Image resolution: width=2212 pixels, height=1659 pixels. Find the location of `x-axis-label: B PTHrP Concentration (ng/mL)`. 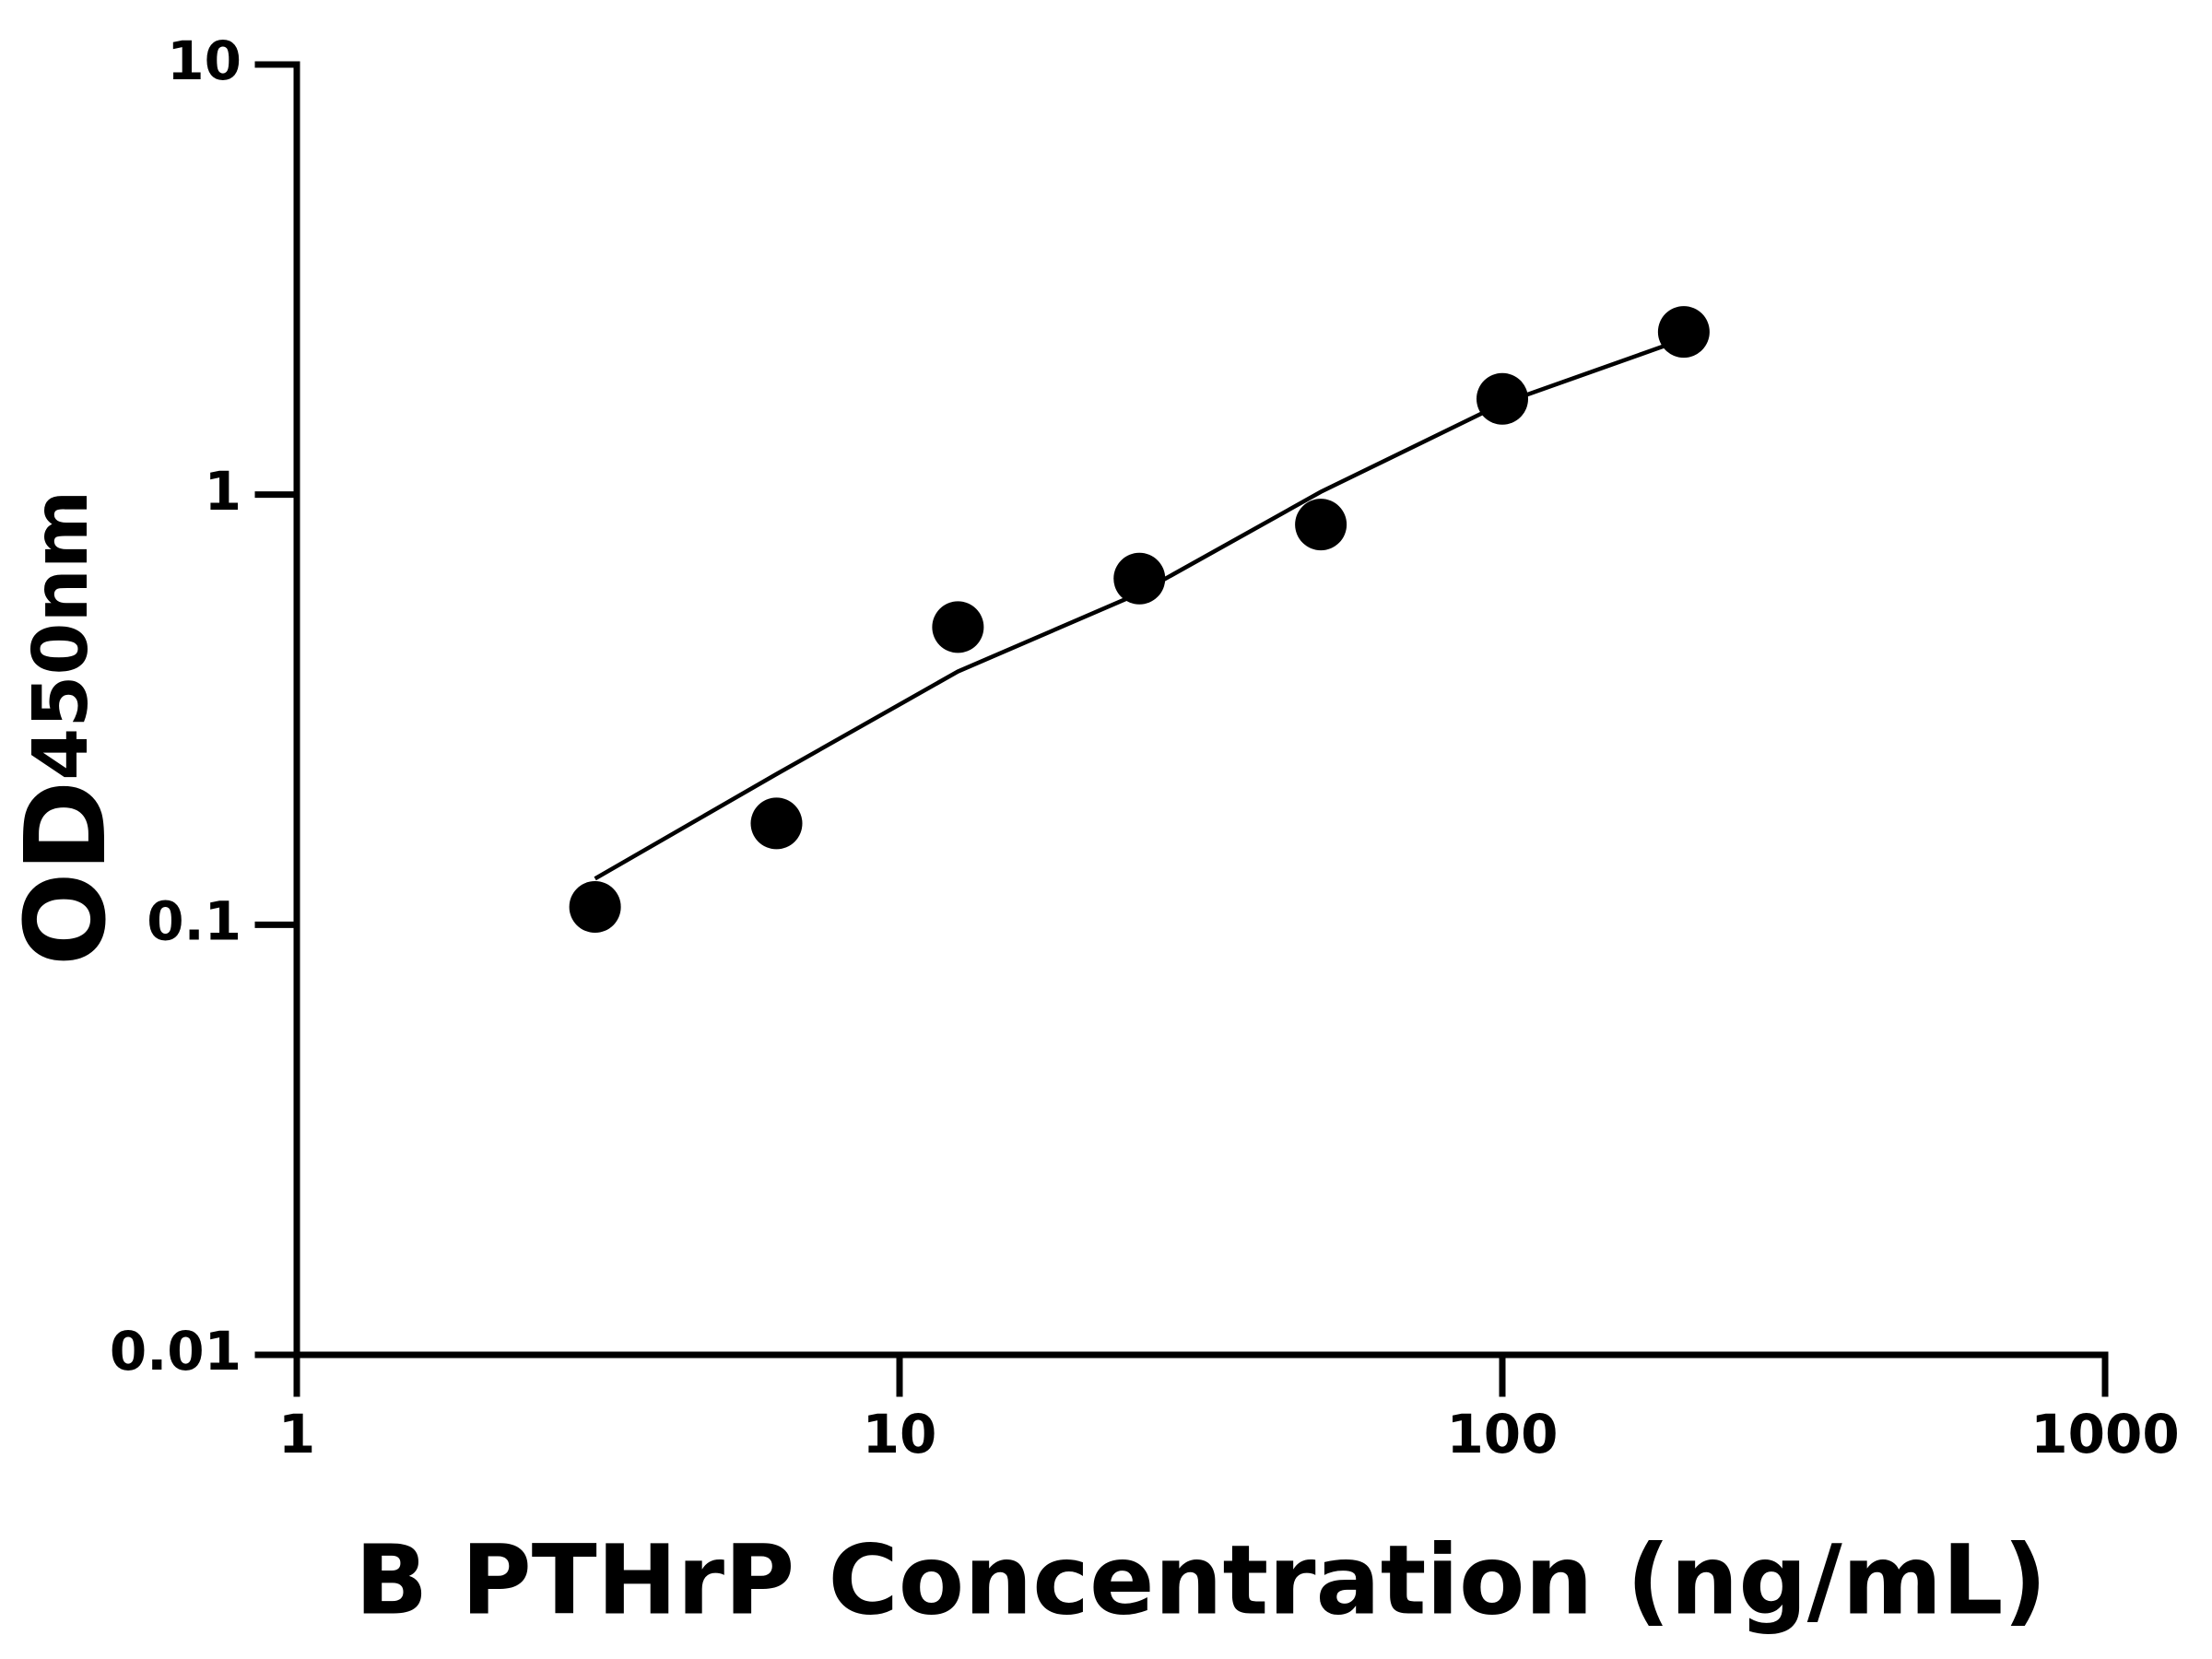

x-axis-label: B PTHrP Concentration (ng/mL) is located at coordinates (1201, 1580).